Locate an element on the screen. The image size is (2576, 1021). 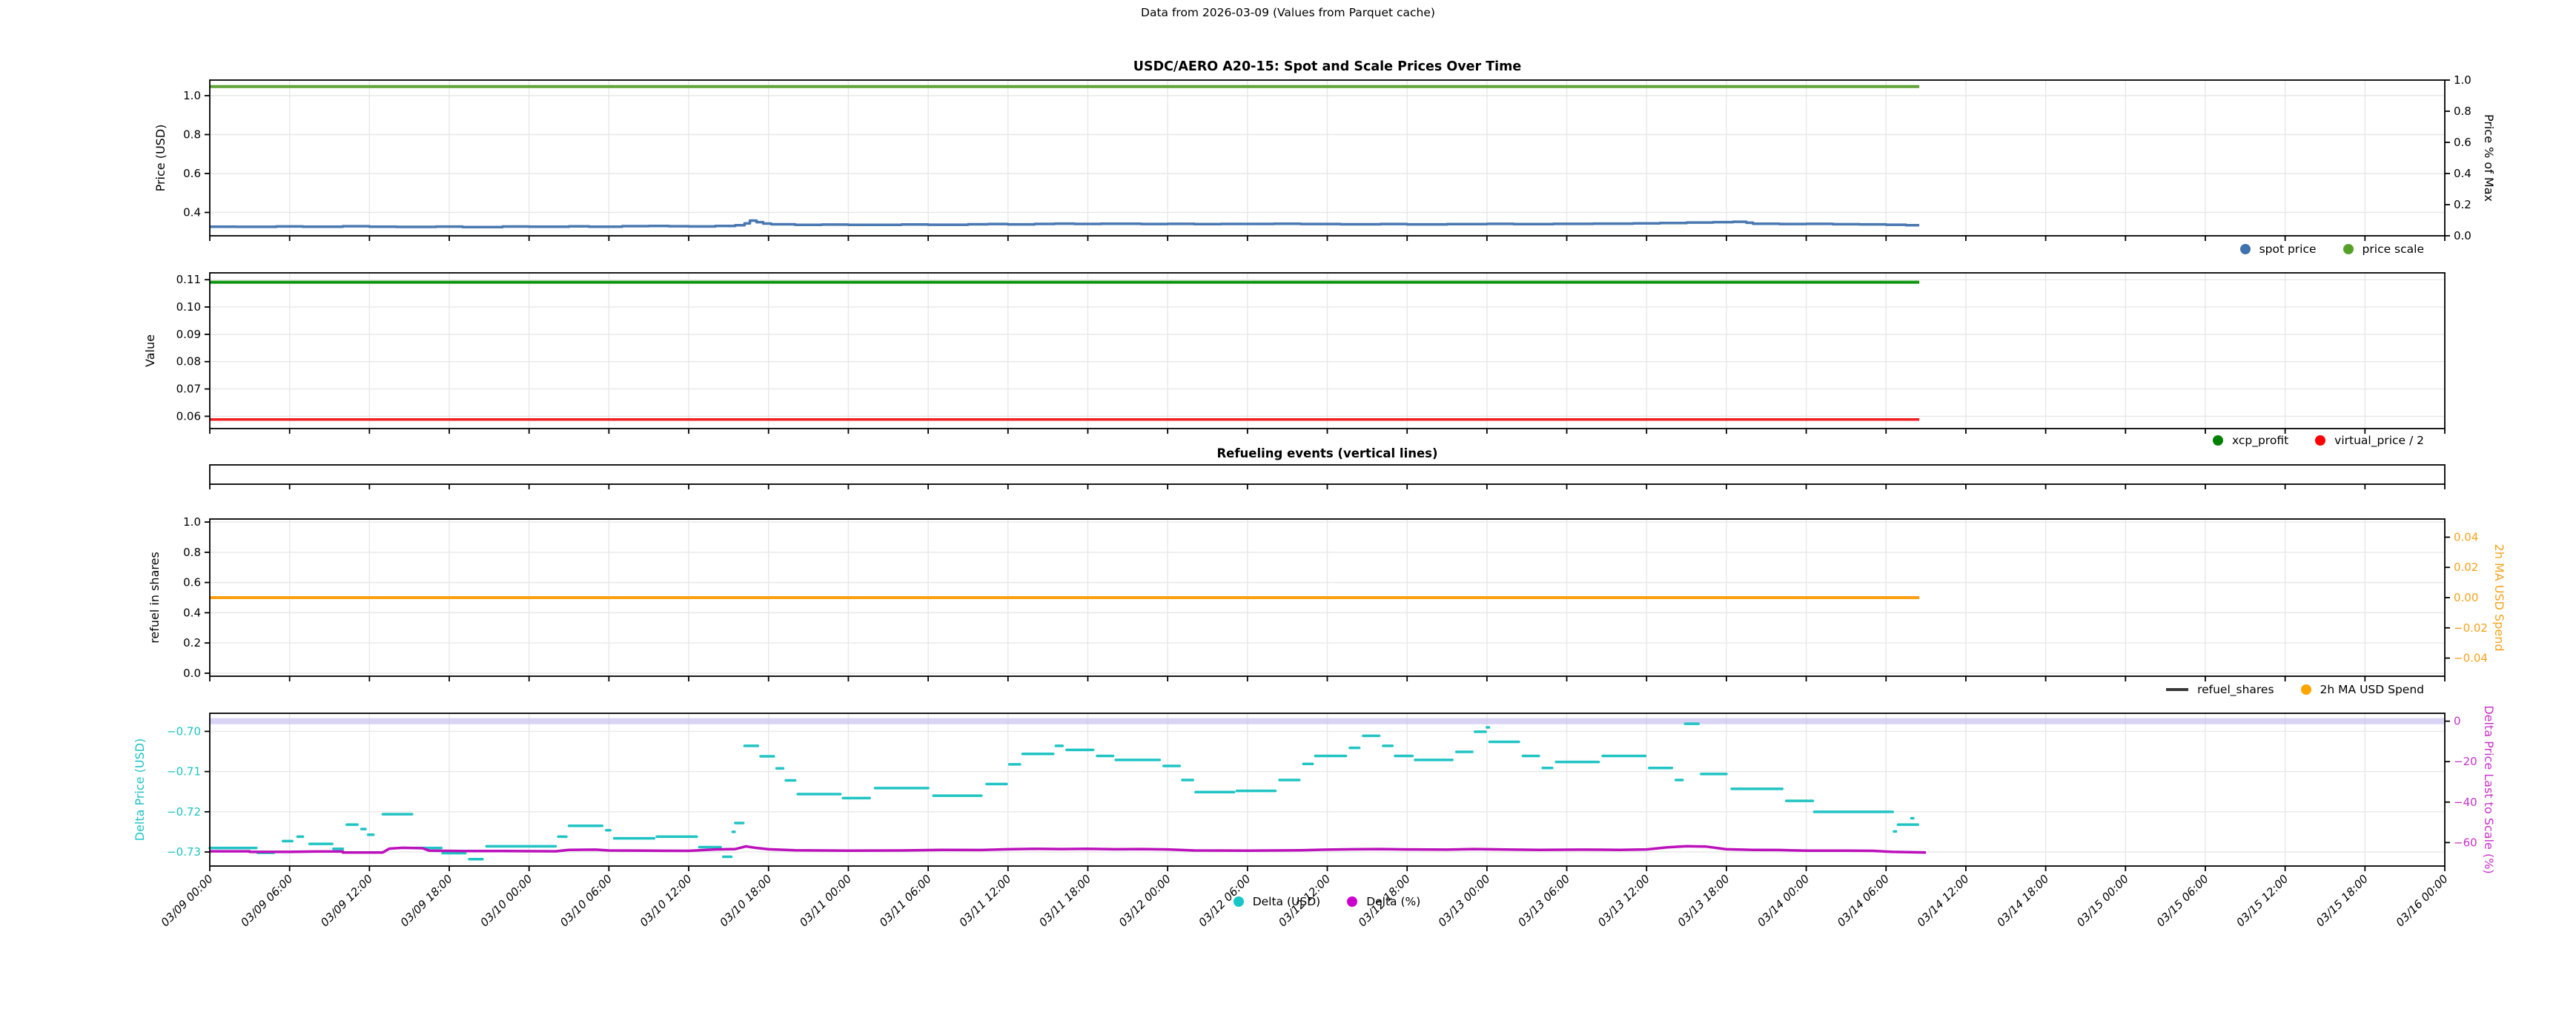
x-tick-label: 03/14 06:00 is located at coordinates (1863, 900).